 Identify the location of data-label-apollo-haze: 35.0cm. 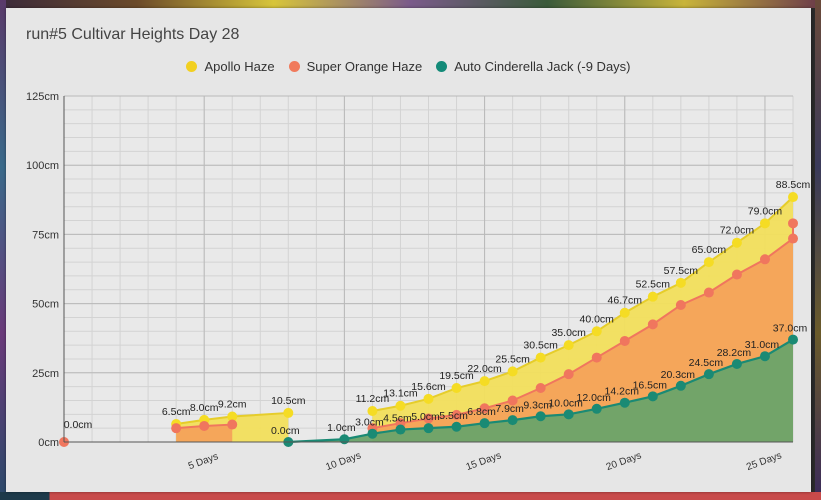
(568, 333).